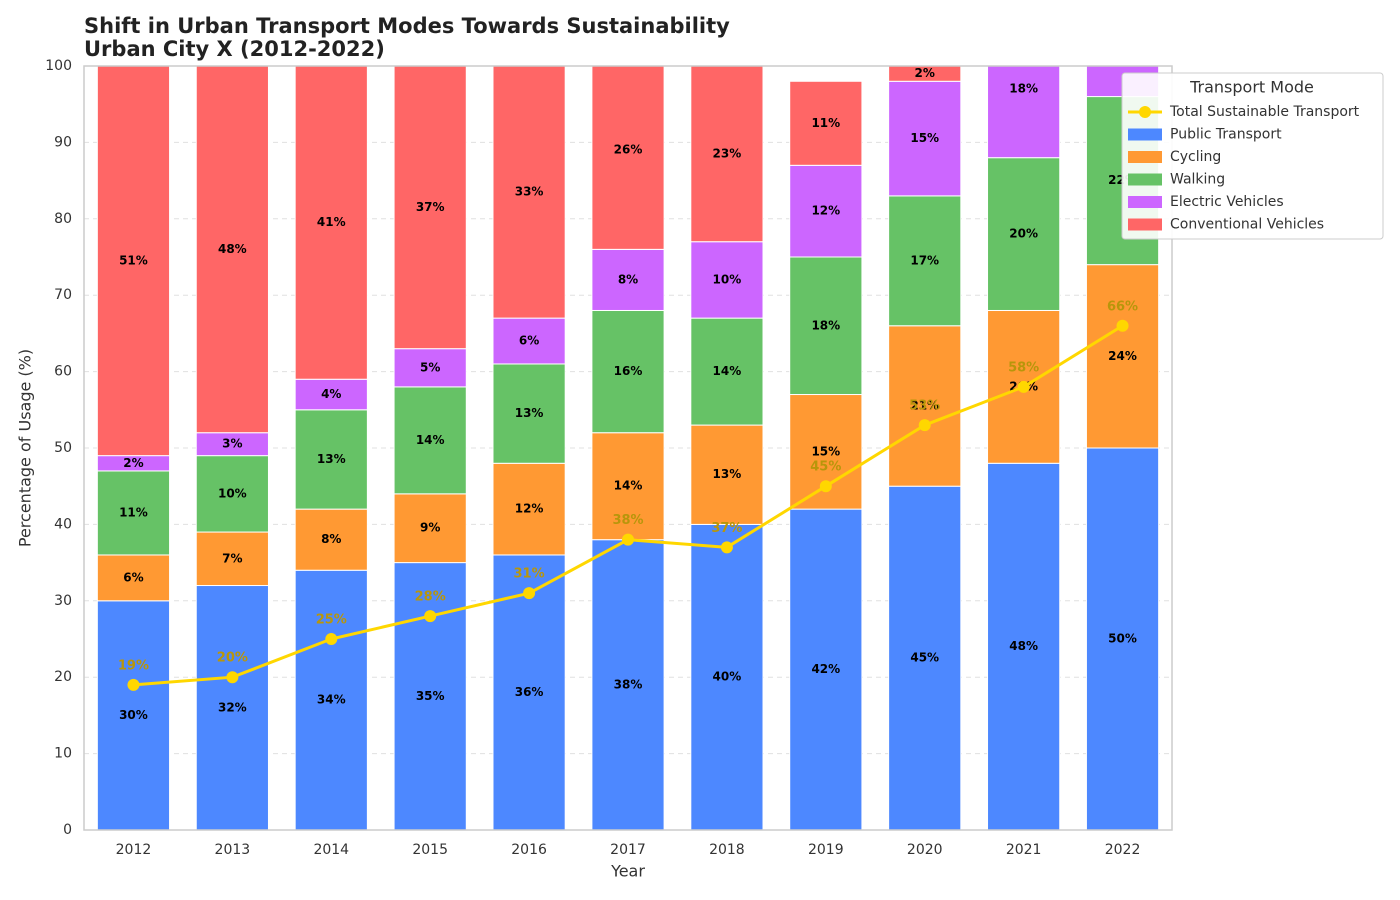 Image resolution: width=1400 pixels, height=900 pixels. Describe the element at coordinates (63, 601) in the screenshot. I see `y-tick-label: 30` at that location.